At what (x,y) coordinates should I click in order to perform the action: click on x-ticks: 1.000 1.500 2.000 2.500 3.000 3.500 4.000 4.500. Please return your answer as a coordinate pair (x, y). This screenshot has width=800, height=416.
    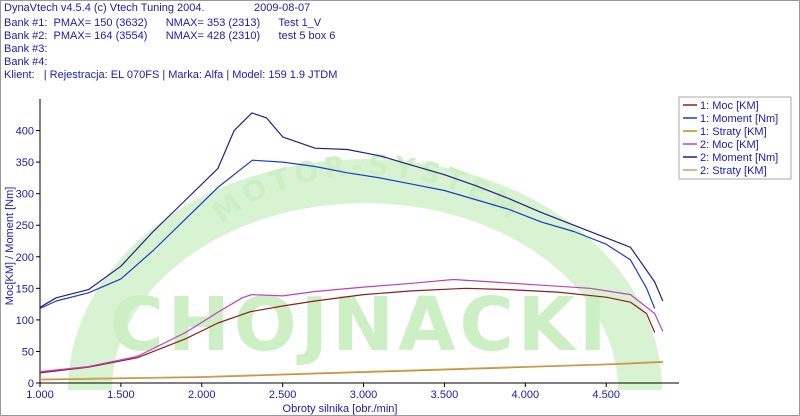
    Looking at the image, I should click on (323, 392).